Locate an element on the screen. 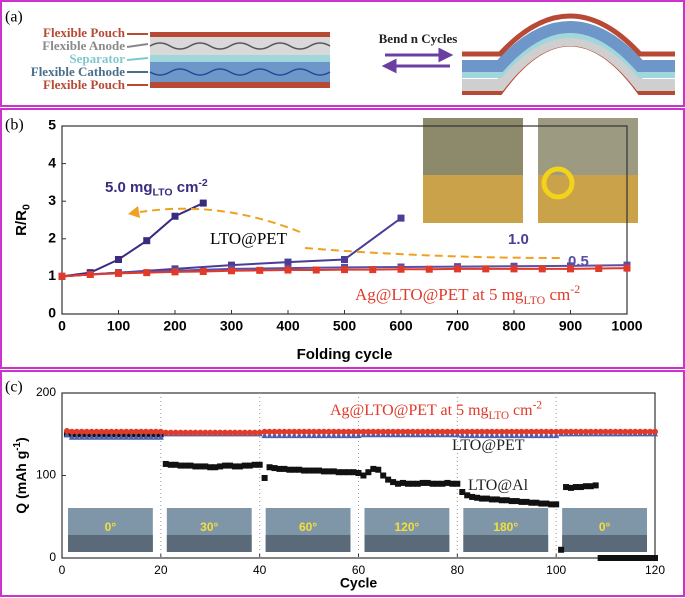 This screenshot has height=598, width=685. dashed-arrow is located at coordinates (220, 220).